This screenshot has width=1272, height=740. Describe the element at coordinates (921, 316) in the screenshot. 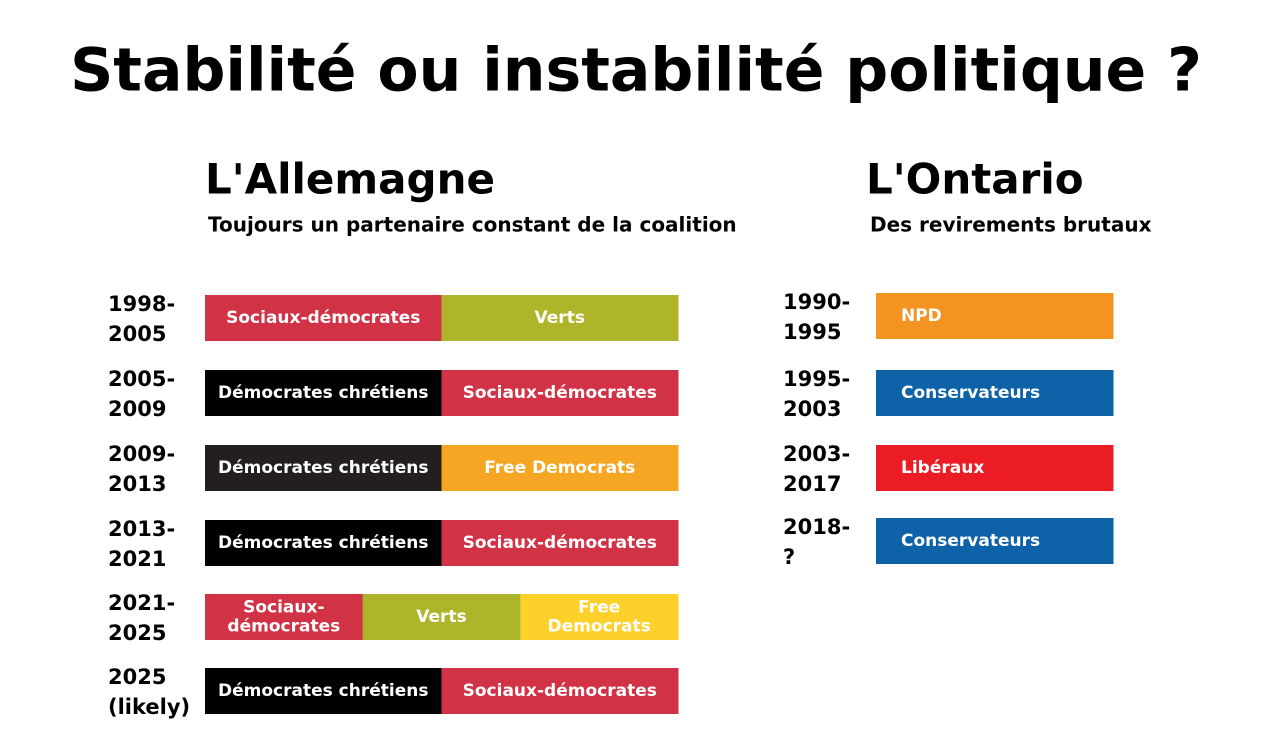

I see `party-label: NPD` at that location.